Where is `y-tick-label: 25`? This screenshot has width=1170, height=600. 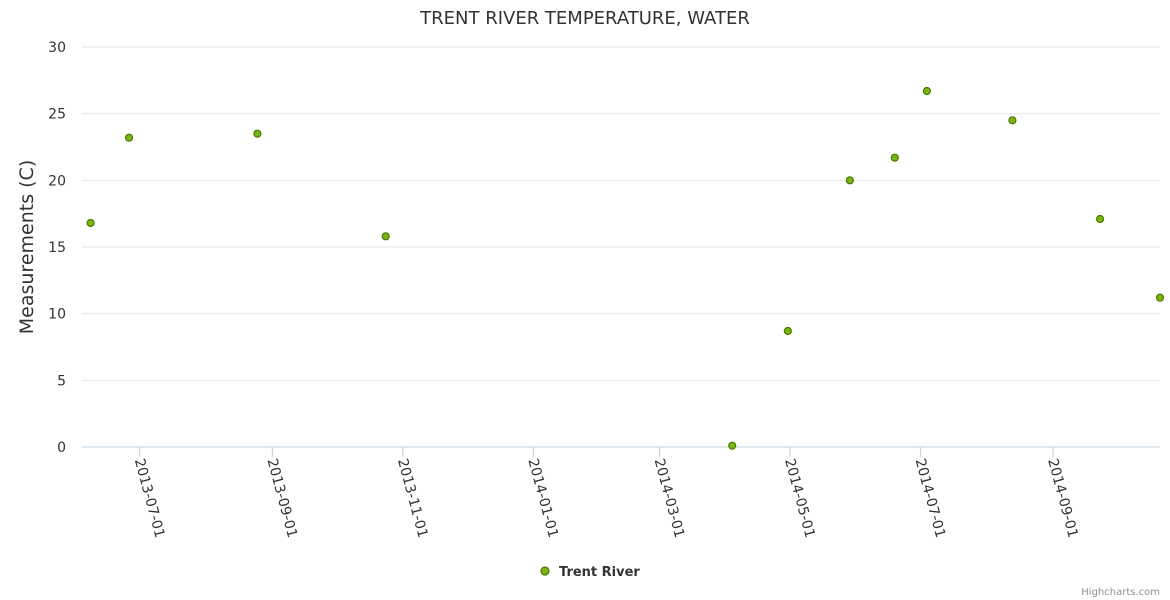 y-tick-label: 25 is located at coordinates (57, 115).